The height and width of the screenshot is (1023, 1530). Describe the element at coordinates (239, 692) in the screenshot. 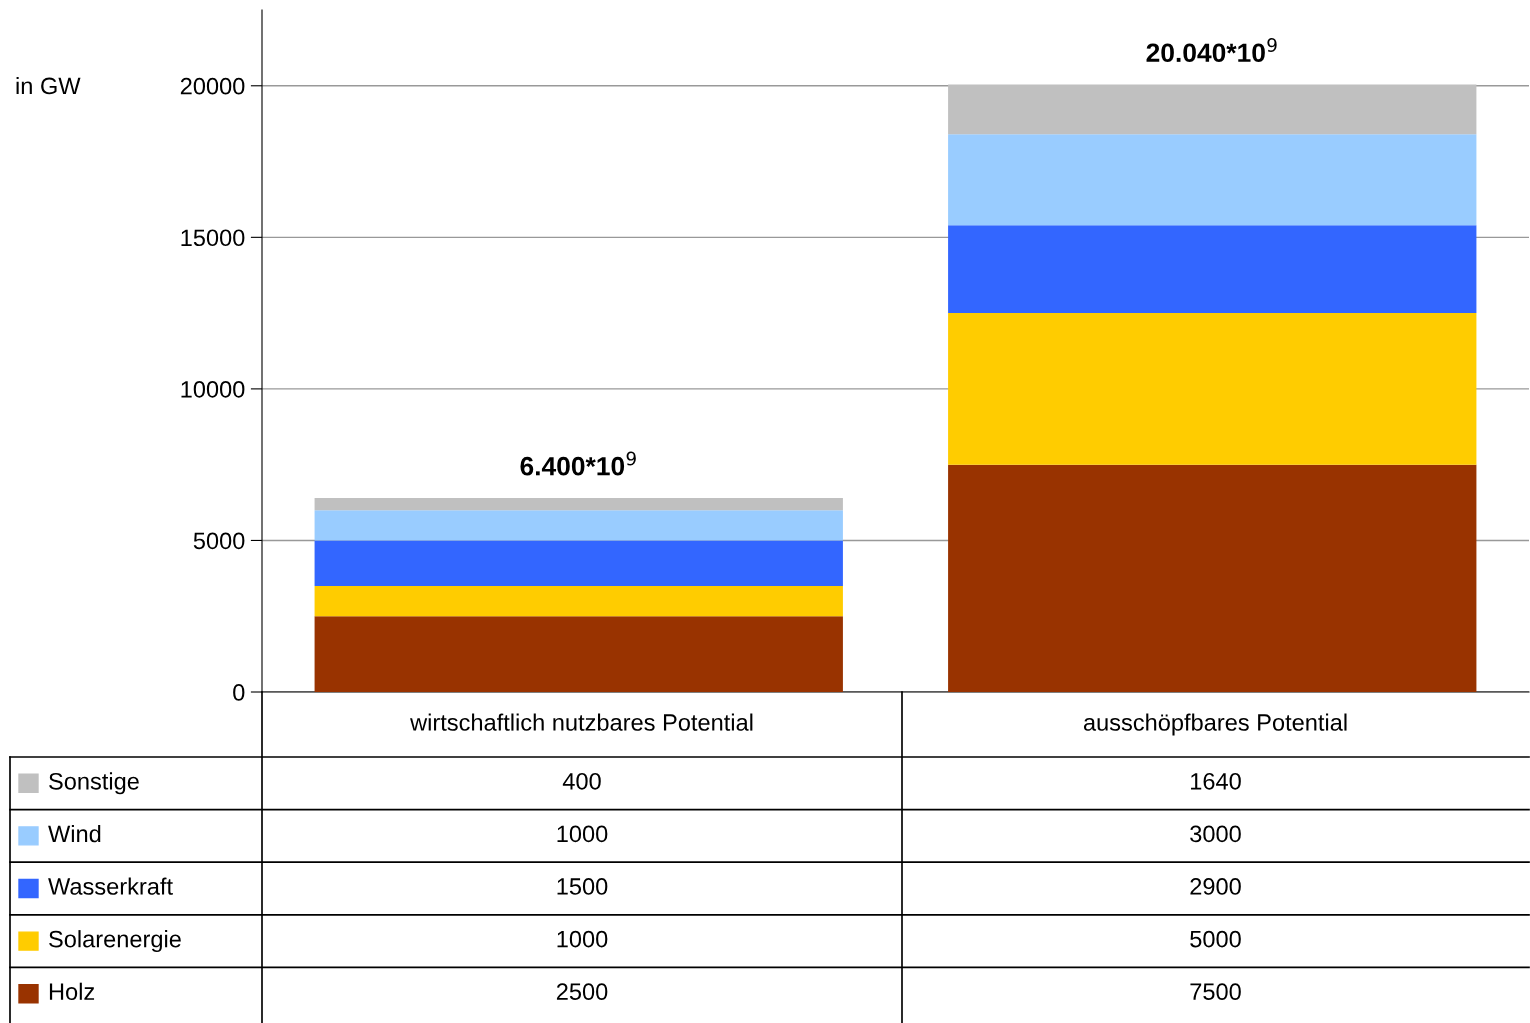

I see `y-tick-label: 0` at that location.